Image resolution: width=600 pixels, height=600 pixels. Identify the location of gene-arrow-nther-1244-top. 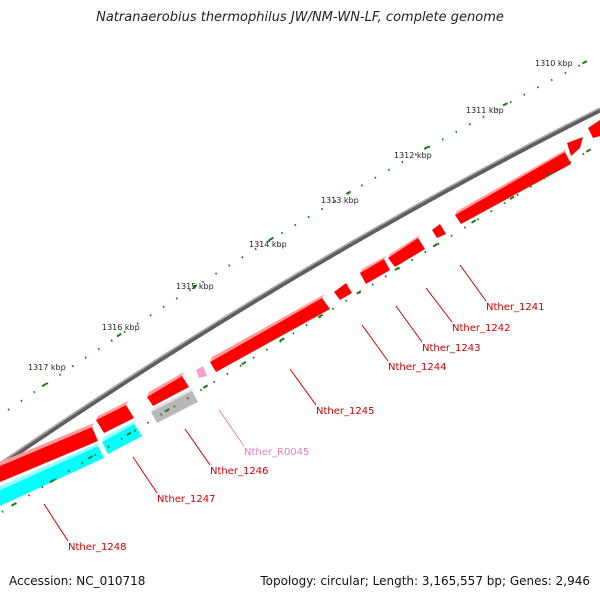
(373, 264).